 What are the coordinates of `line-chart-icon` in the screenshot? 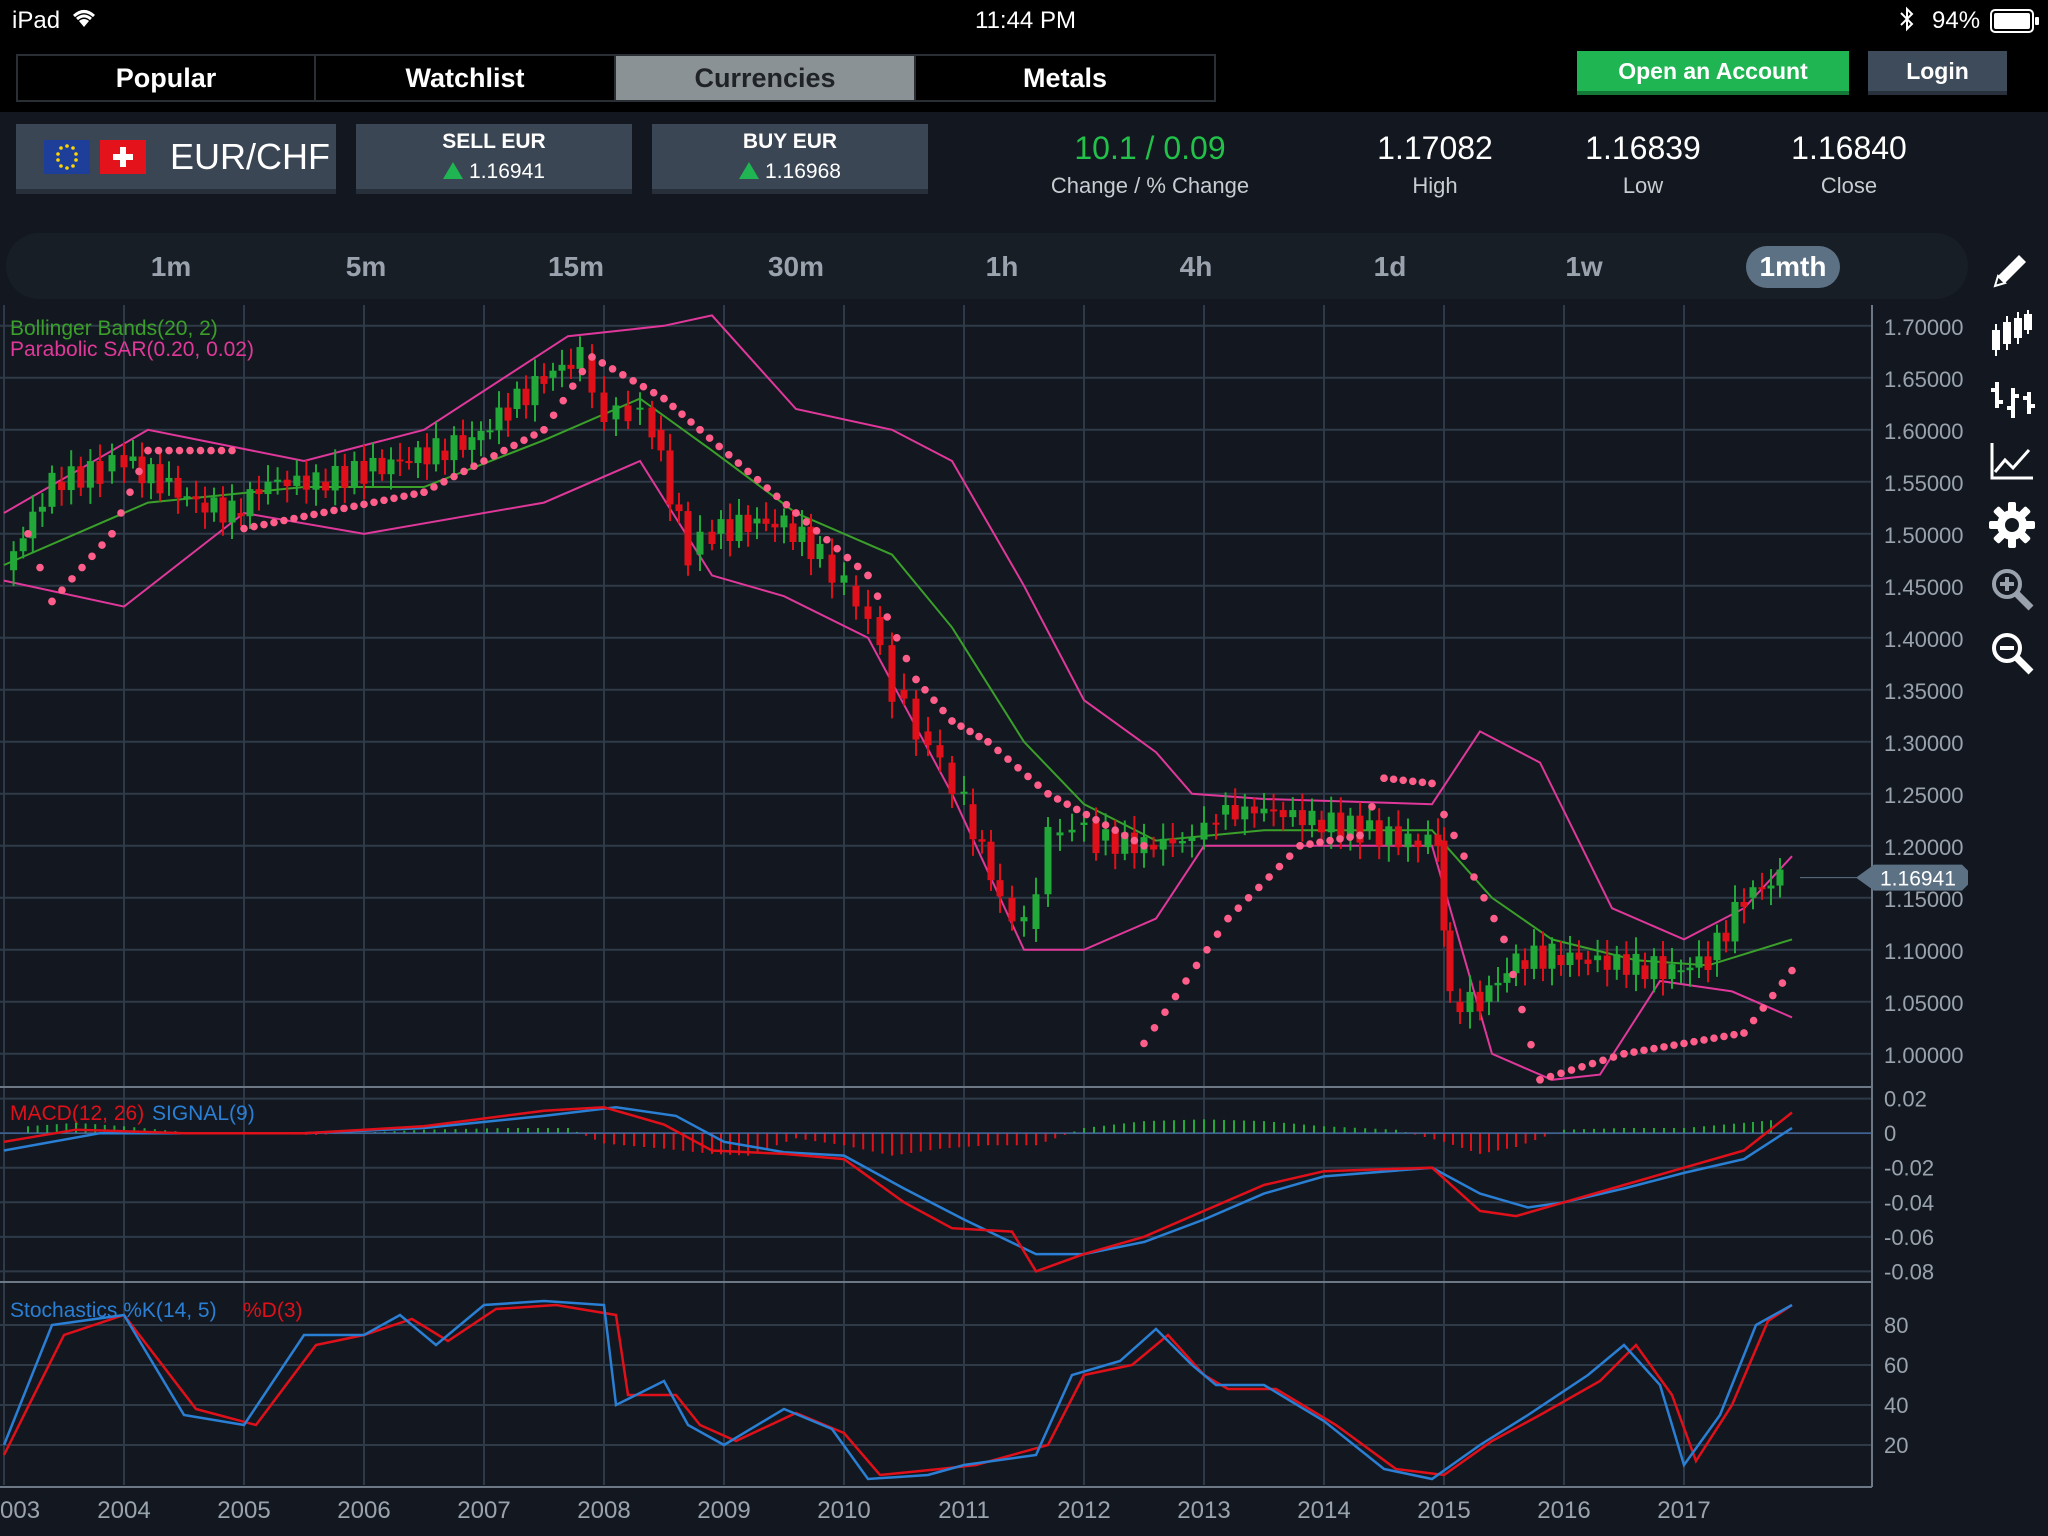 It's located at (2011, 462).